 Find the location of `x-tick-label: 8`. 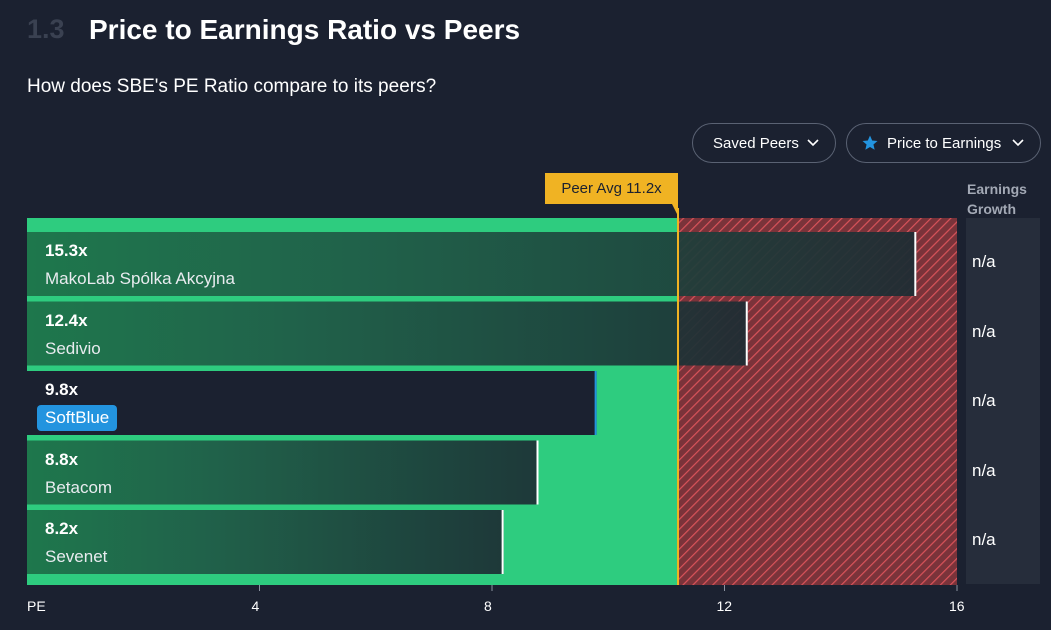

x-tick-label: 8 is located at coordinates (488, 606).